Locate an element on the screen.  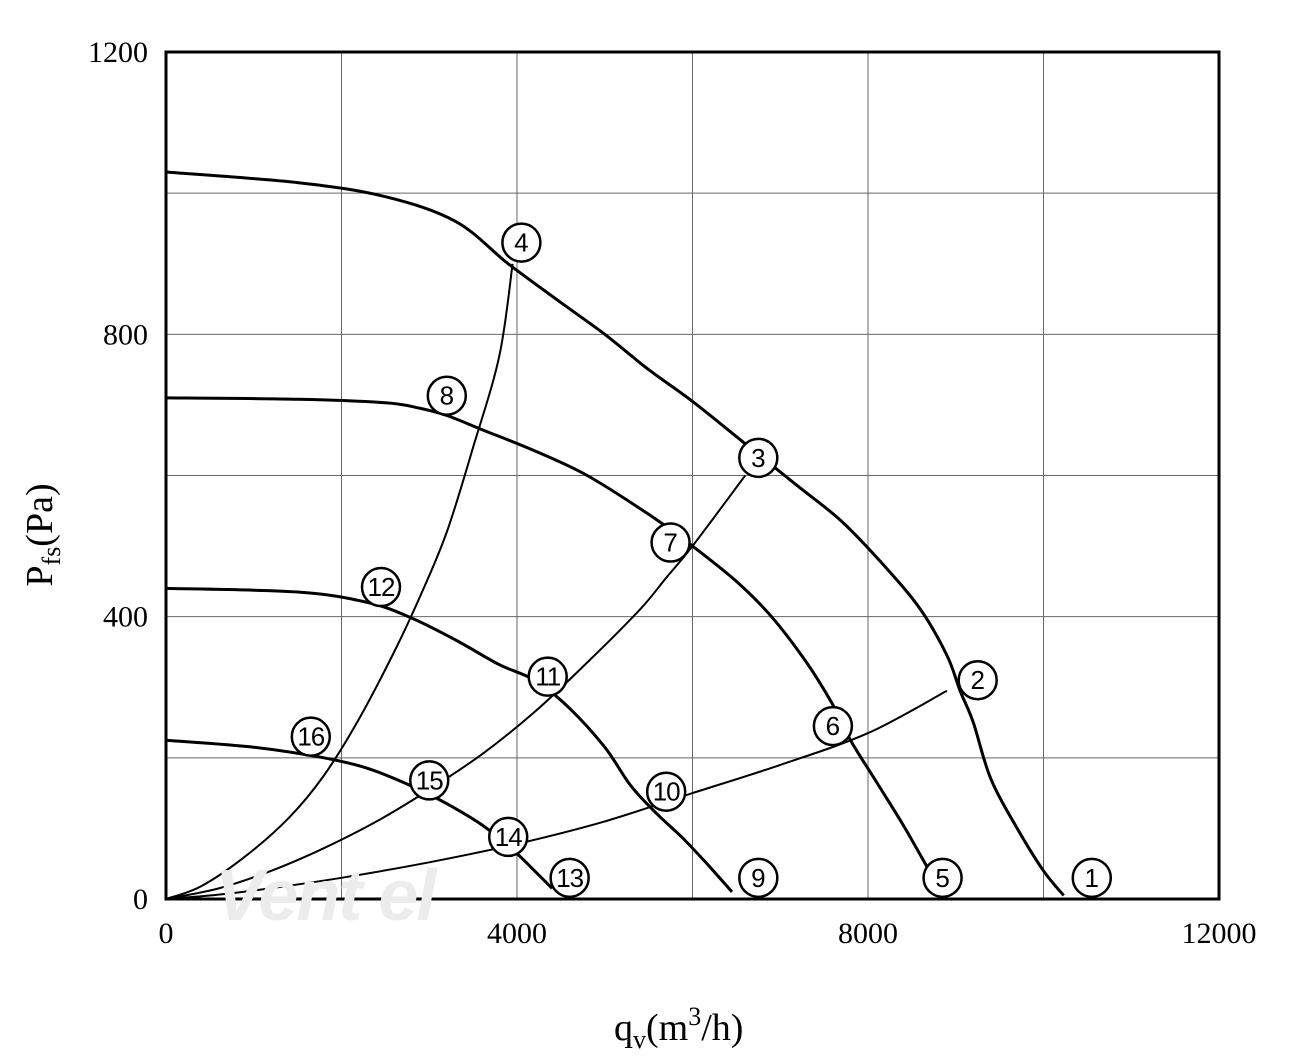
point-marker: 4 is located at coordinates (521, 242).